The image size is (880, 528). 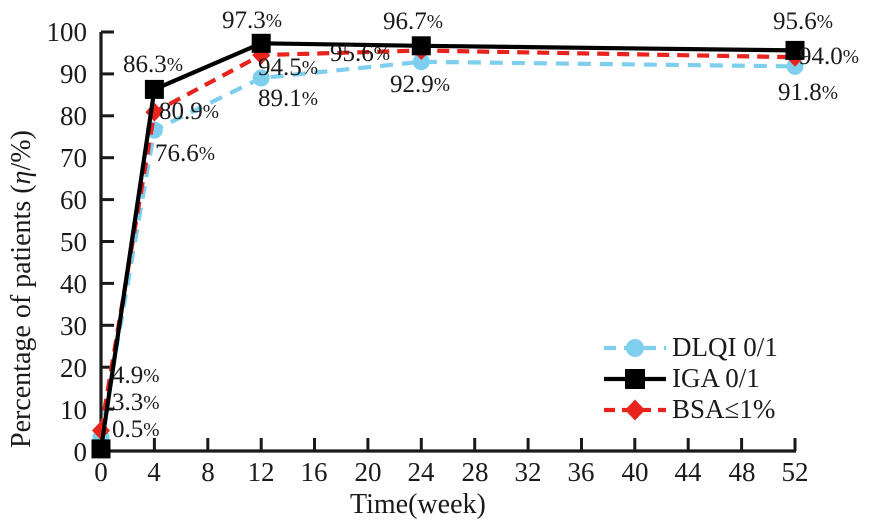 What do you see at coordinates (128, 429) in the screenshot?
I see `value: 0.5` at bounding box center [128, 429].